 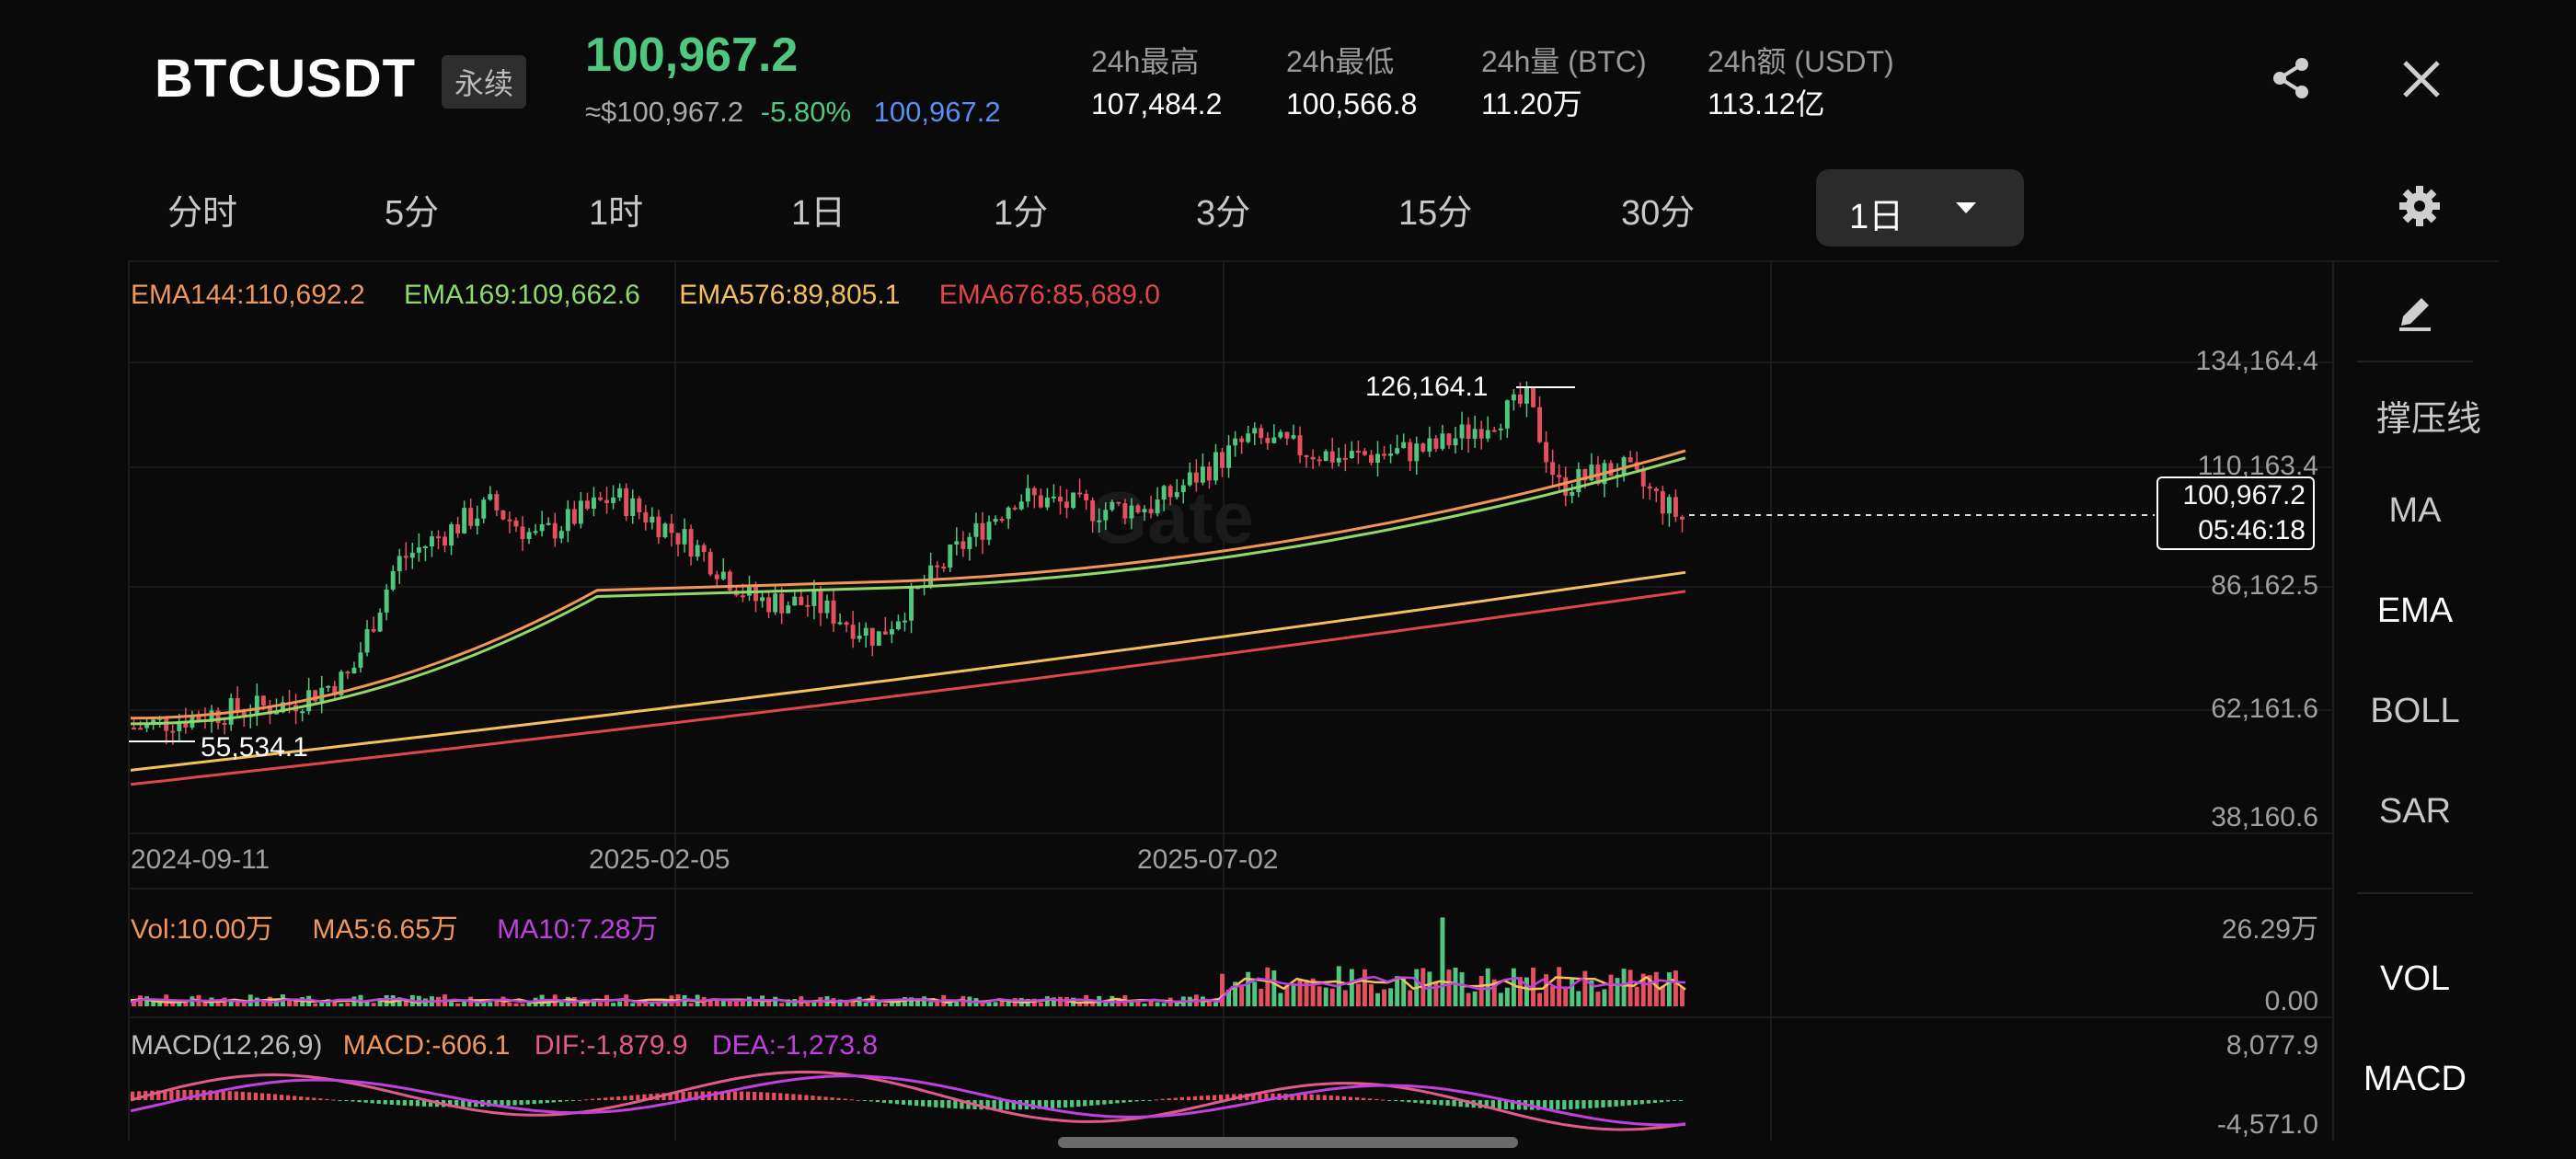 I want to click on tab-1h: 1时, so click(x=616, y=213).